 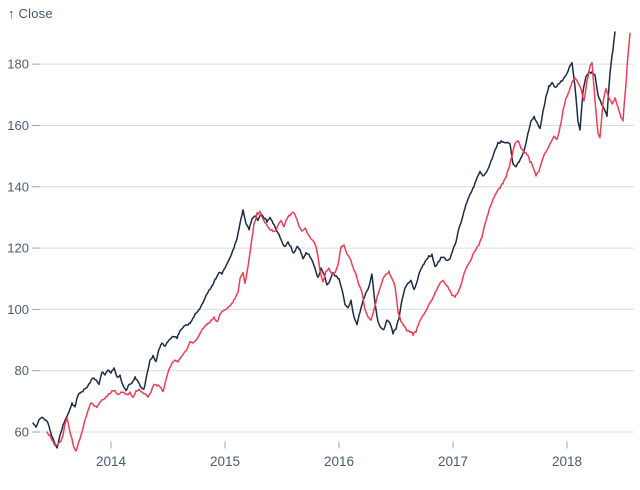 I want to click on y-tick-label: 160, so click(x=18, y=125).